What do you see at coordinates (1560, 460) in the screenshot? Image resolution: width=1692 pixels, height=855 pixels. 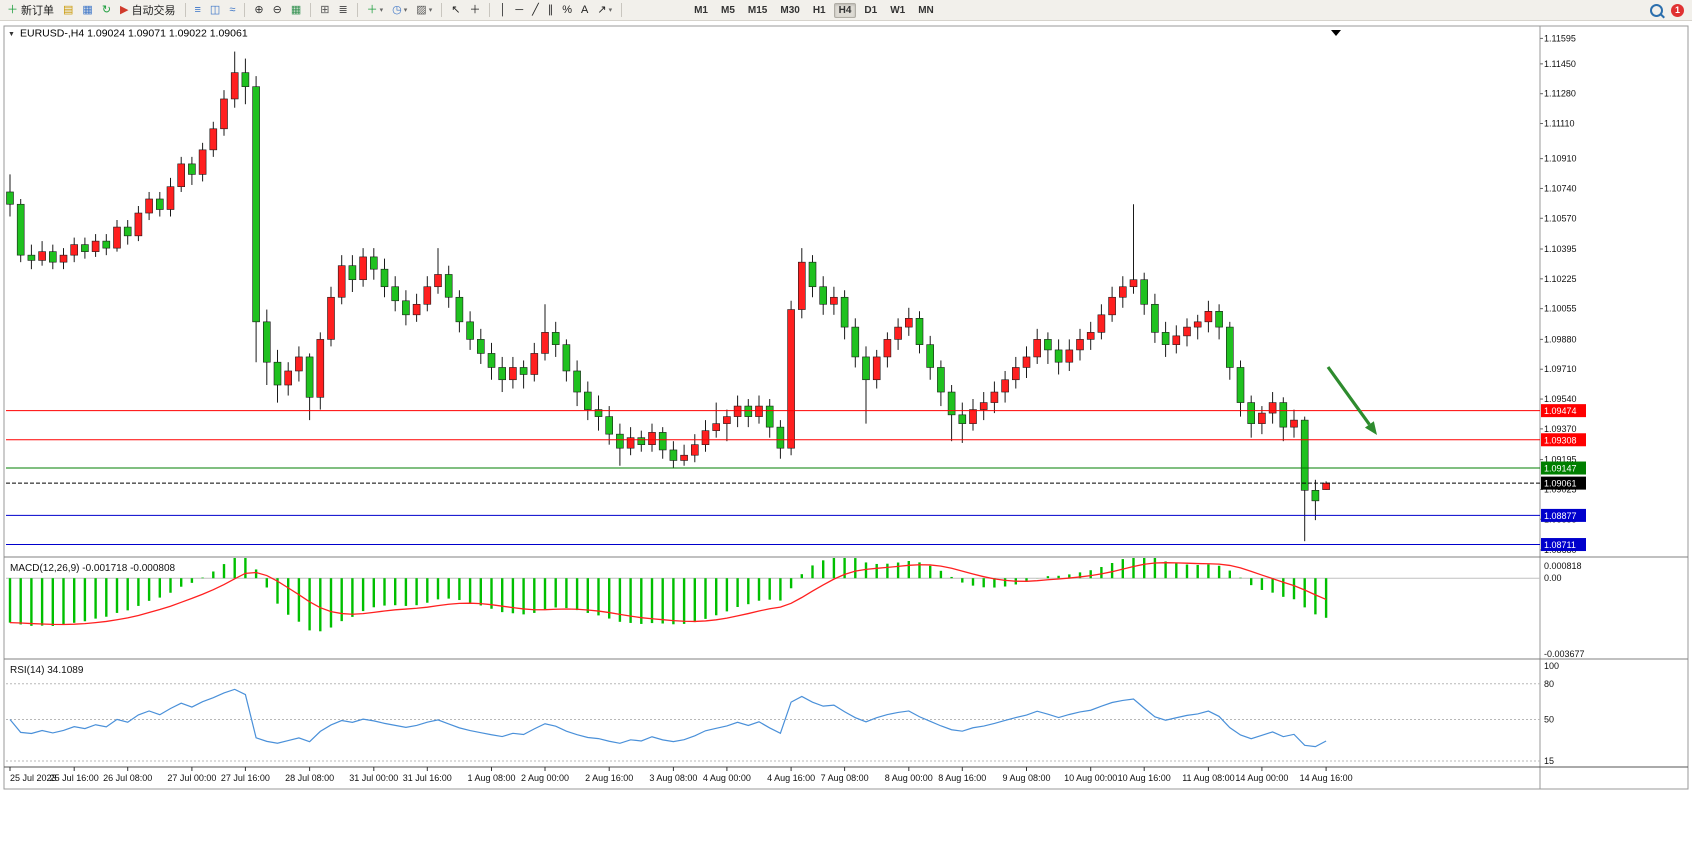 I see `svg-text: 1.09195` at bounding box center [1560, 460].